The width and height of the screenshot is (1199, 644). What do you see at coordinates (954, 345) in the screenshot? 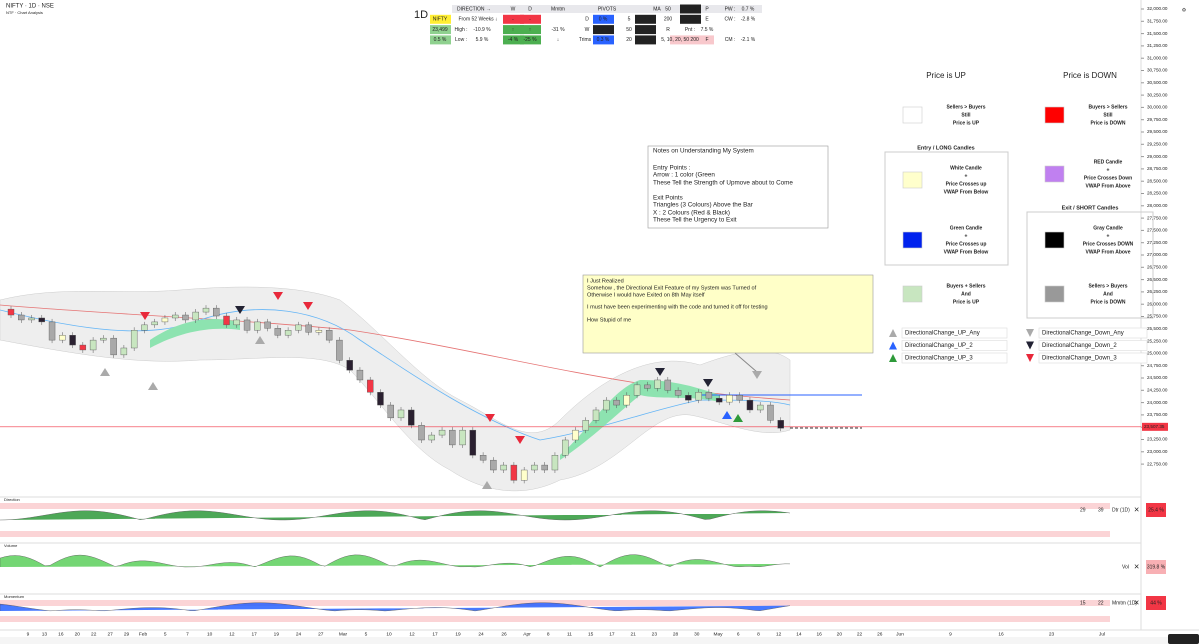
I see `signal-row` at bounding box center [954, 345].